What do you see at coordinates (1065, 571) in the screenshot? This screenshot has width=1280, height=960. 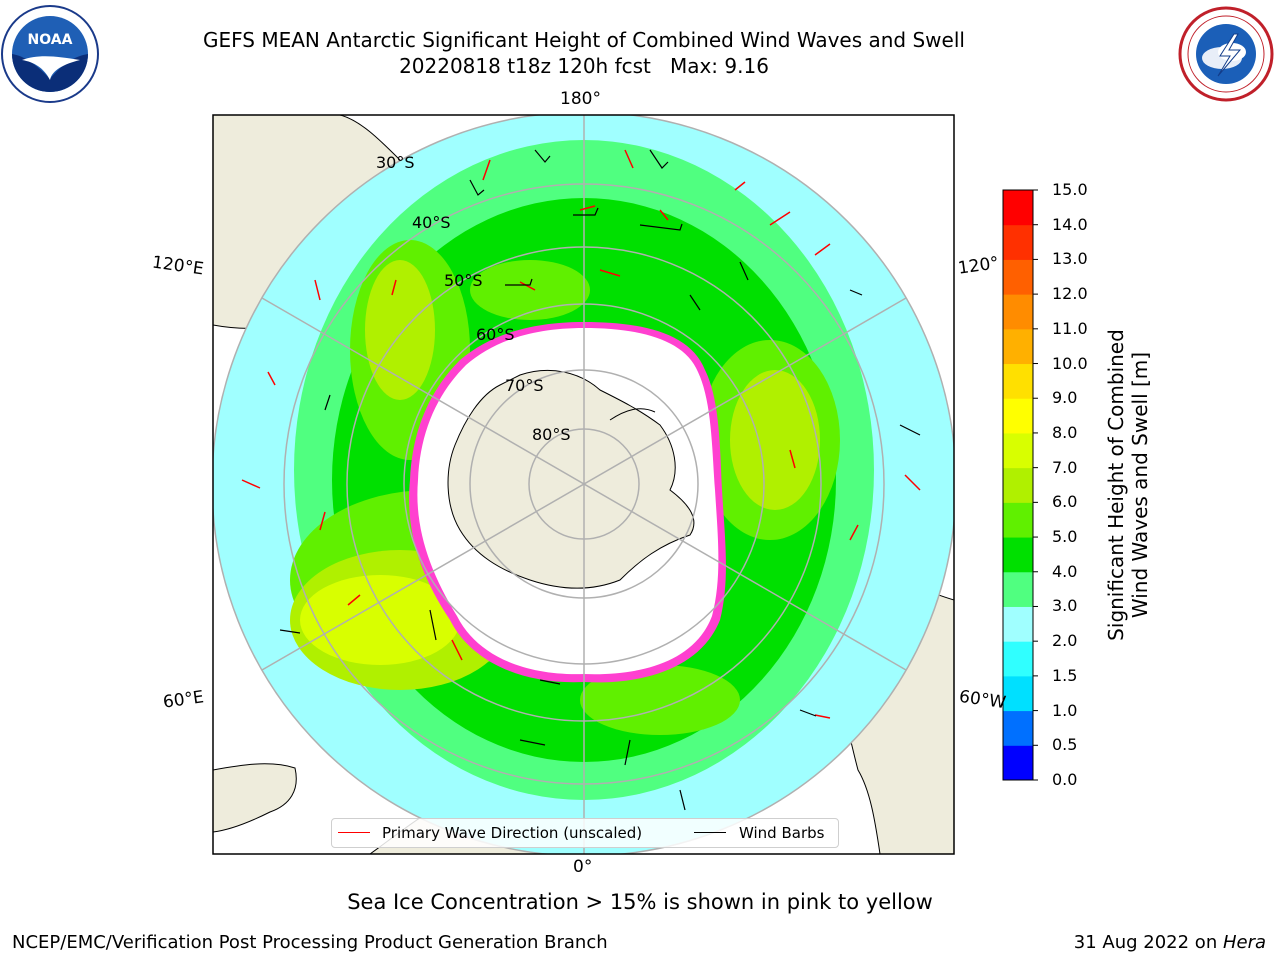 I see `colorbar-tick-label: 4.0` at bounding box center [1065, 571].